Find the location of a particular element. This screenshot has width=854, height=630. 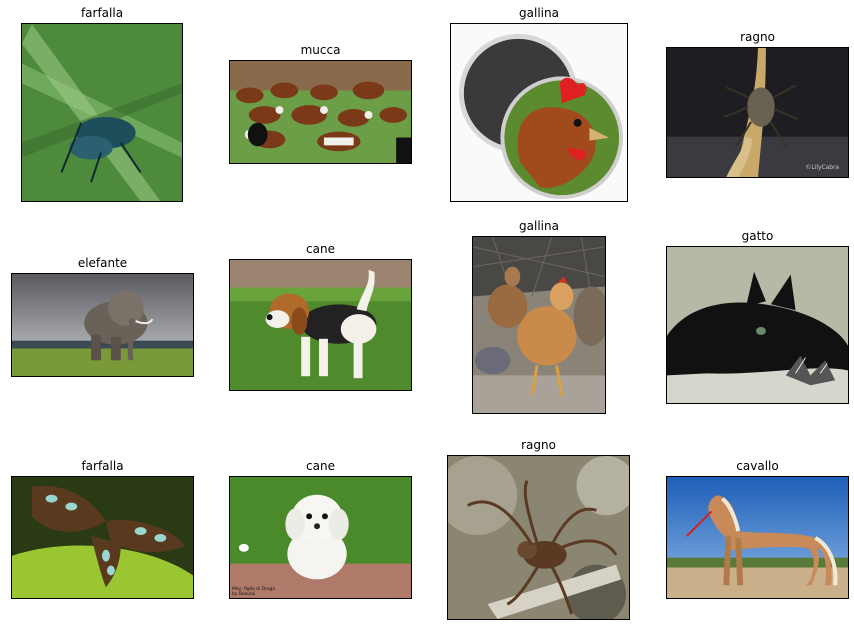

image-cell-1: farfalla is located at coordinates (102, 104).